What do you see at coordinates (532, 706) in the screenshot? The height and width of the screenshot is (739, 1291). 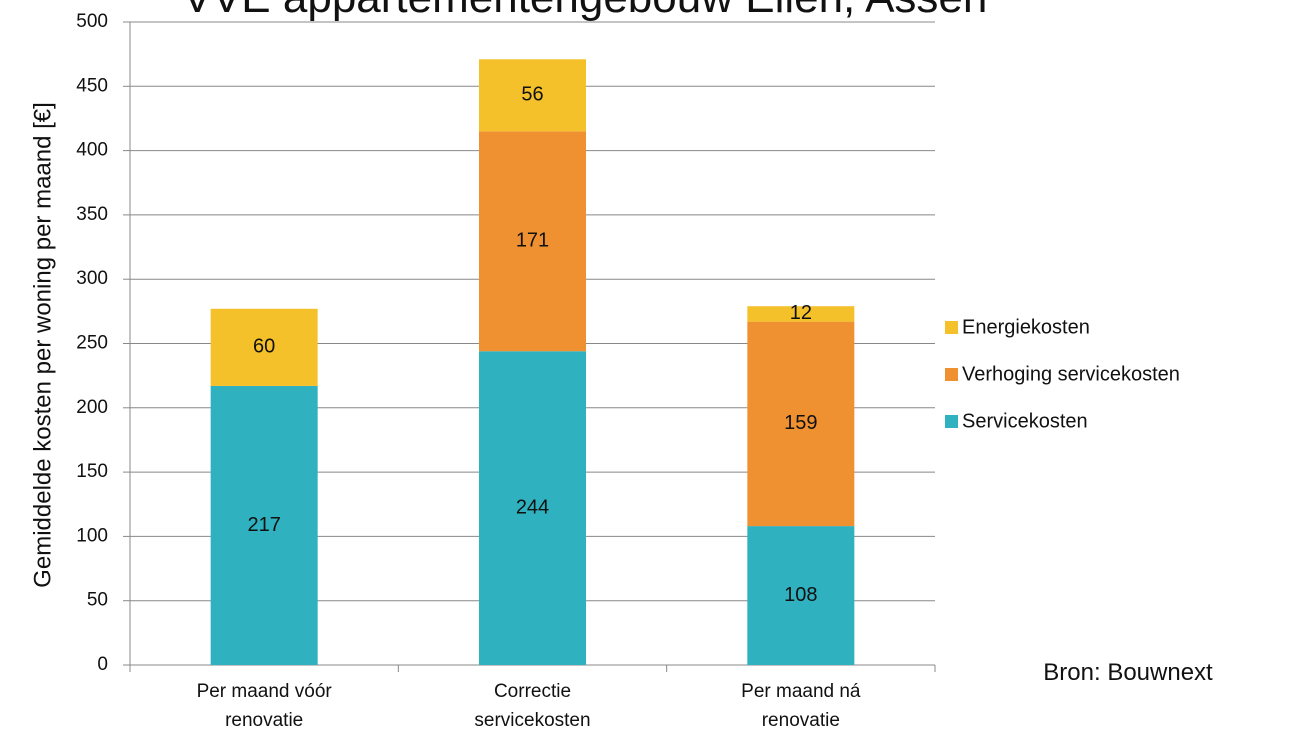 I see `x-tick-label: Correctie servicekosten` at bounding box center [532, 706].